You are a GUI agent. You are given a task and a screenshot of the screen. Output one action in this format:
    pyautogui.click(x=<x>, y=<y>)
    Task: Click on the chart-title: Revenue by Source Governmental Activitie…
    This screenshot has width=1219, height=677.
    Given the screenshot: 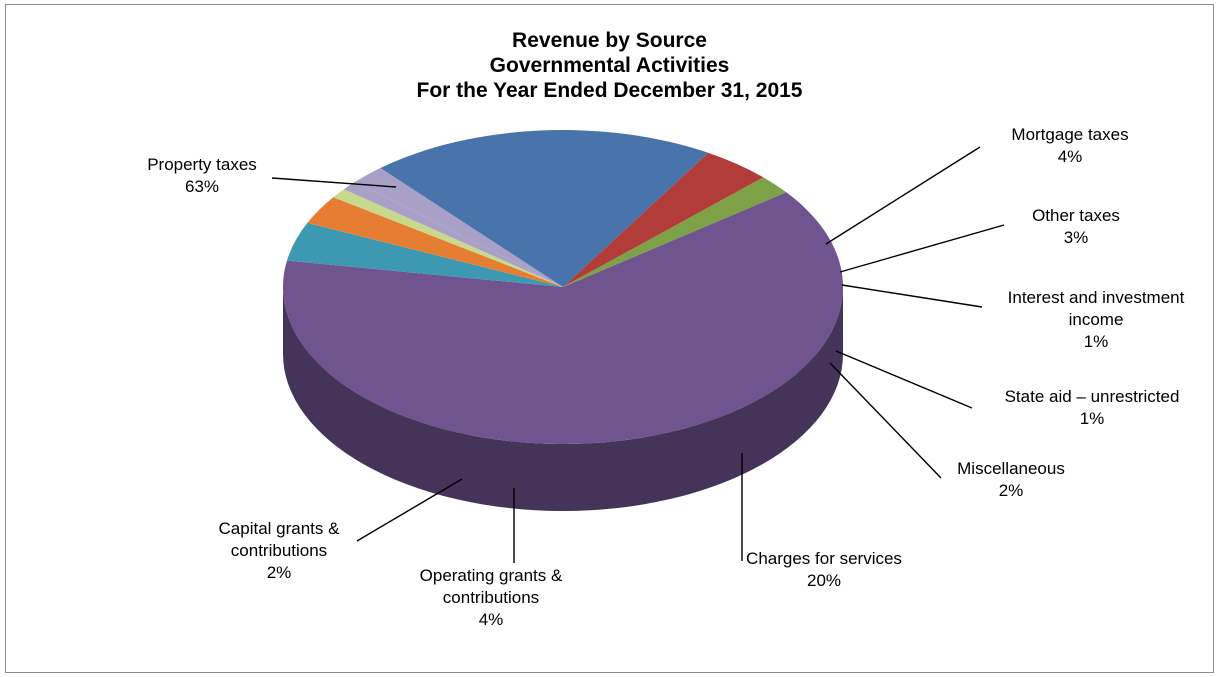 What is the action you would take?
    pyautogui.click(x=609, y=65)
    